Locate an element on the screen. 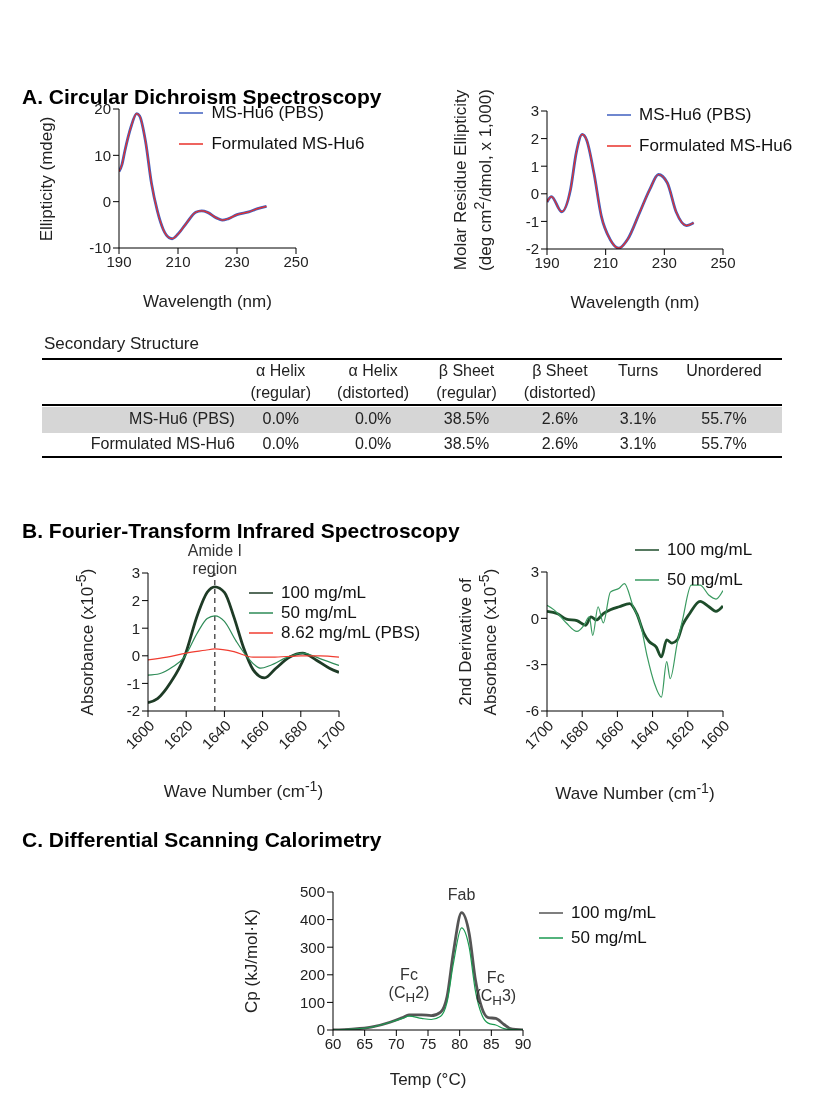 The image size is (817, 1110). y-tick-label: 400 is located at coordinates (312, 919).